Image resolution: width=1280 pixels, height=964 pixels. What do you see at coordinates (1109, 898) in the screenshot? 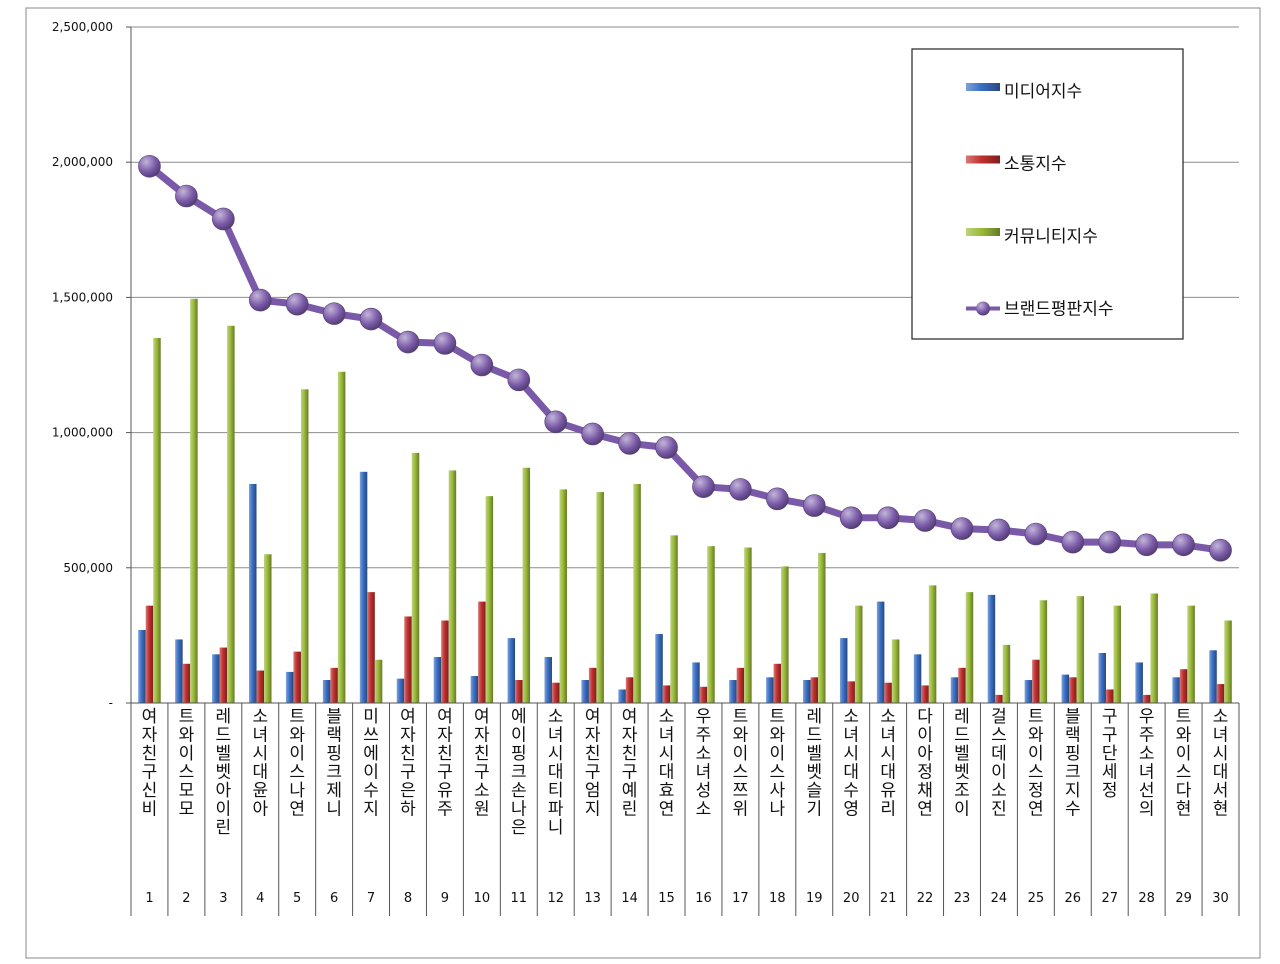
I see `category-number: 27` at bounding box center [1109, 898].